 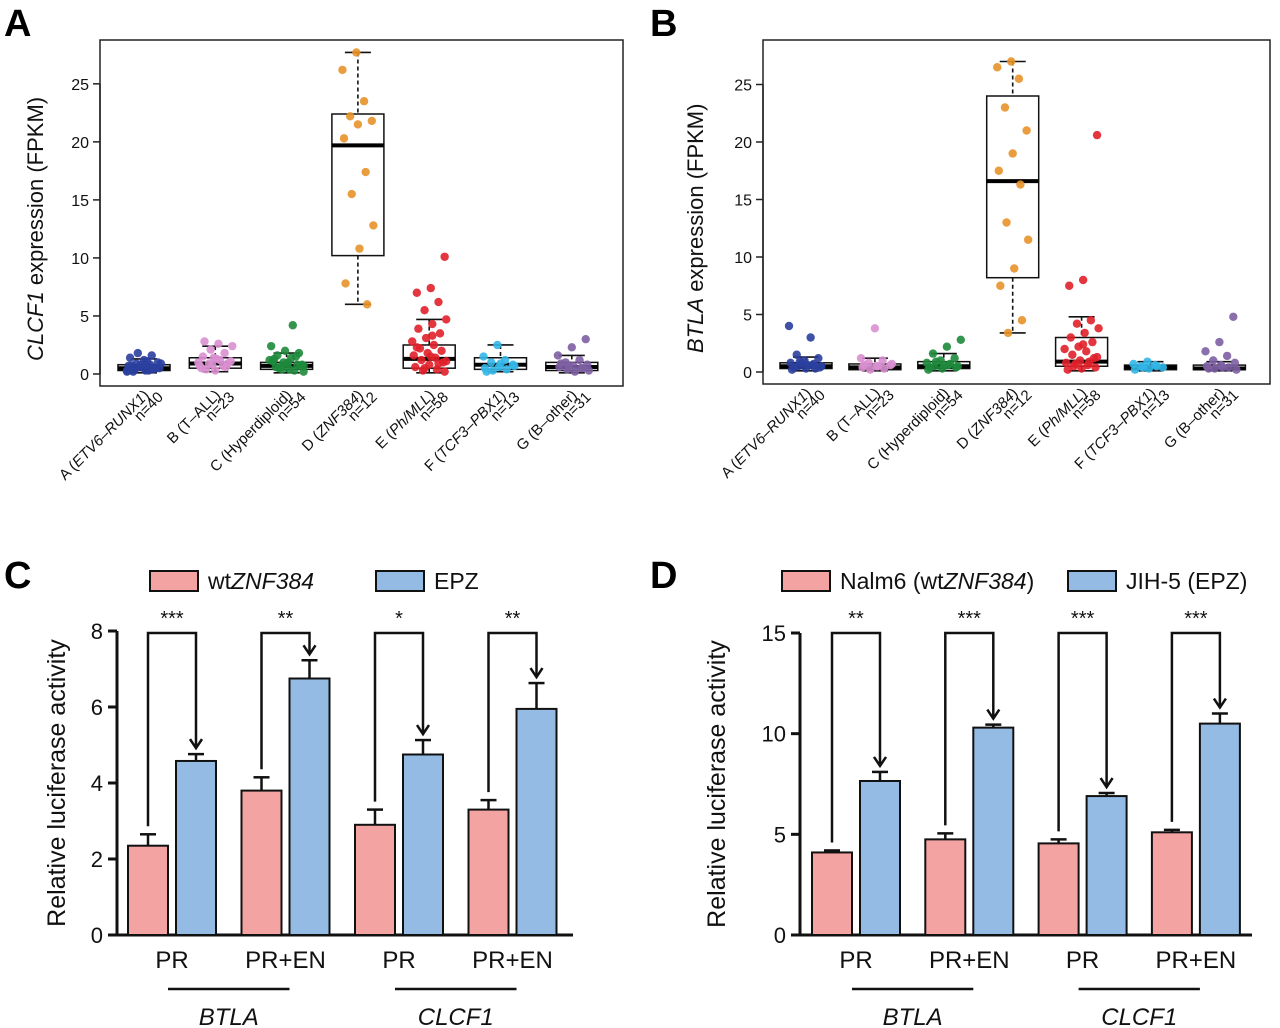 I want to click on y-tick-label: 2, so click(x=97, y=859).